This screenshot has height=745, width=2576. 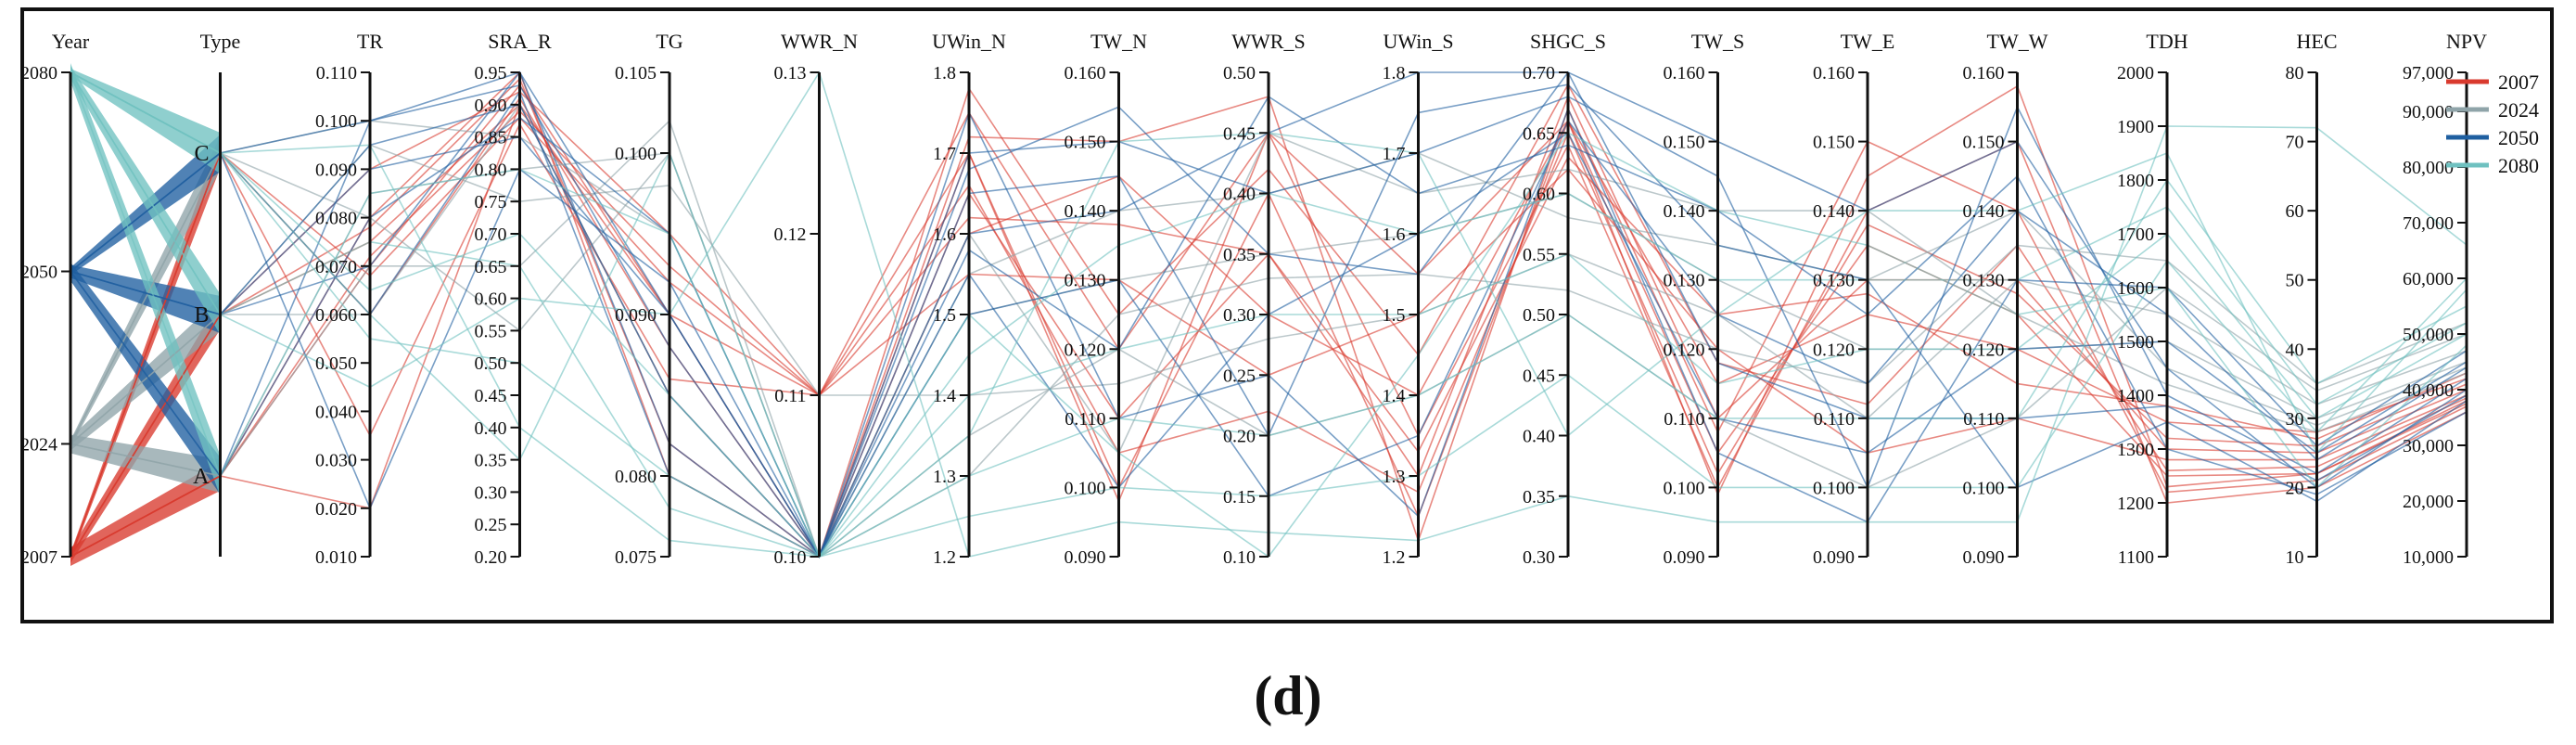 I want to click on axis-title-sra-r: SRA_R, so click(x=520, y=41).